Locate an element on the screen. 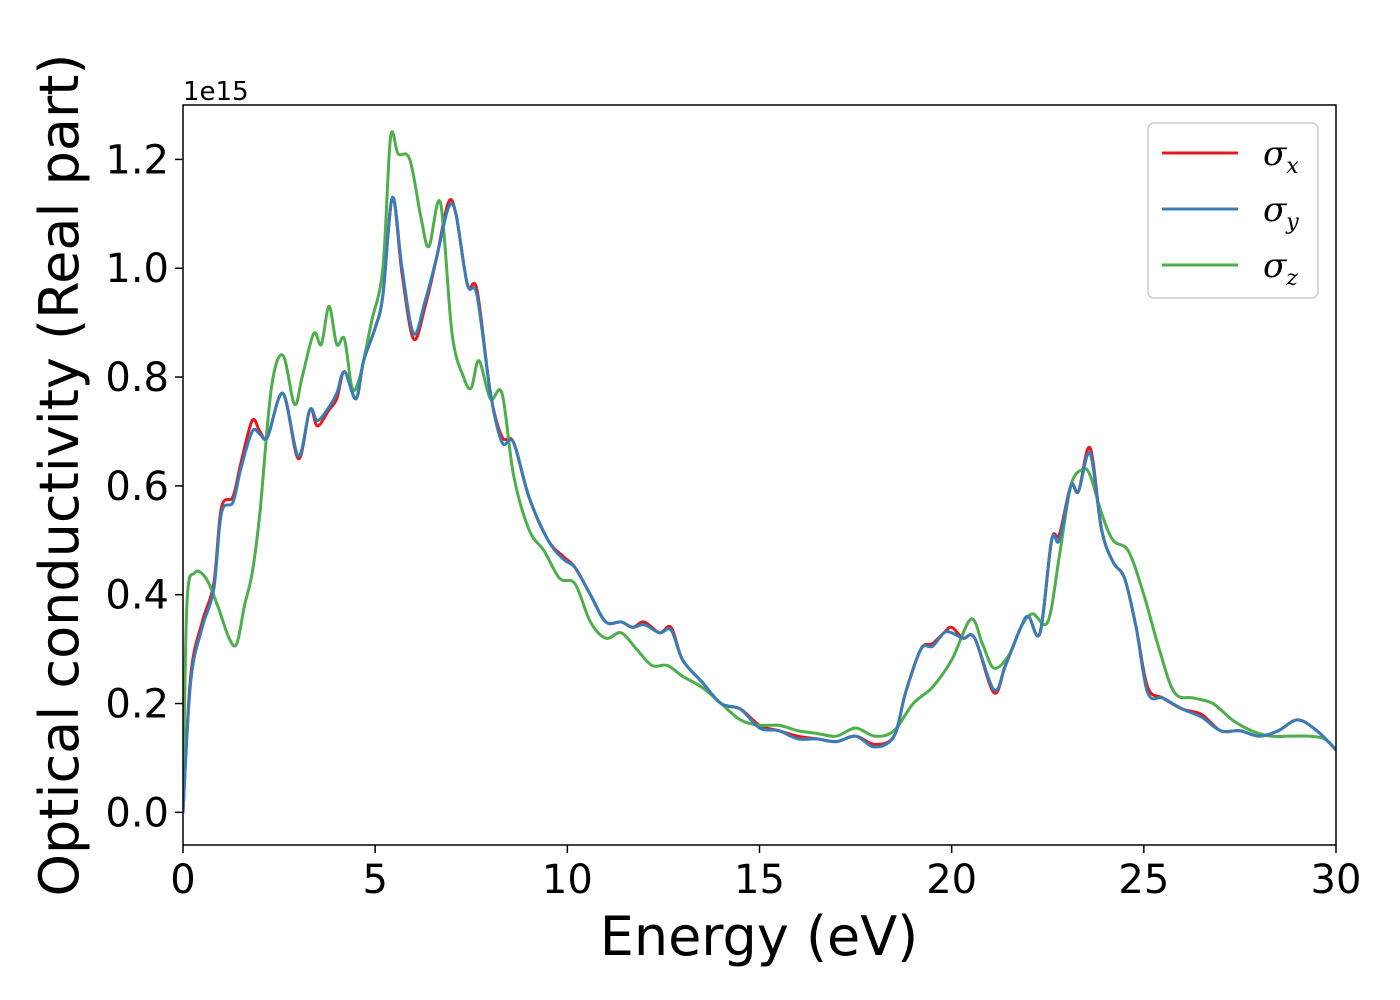 The width and height of the screenshot is (1400, 1000). y-tick-label: 0.0 is located at coordinates (137, 813).